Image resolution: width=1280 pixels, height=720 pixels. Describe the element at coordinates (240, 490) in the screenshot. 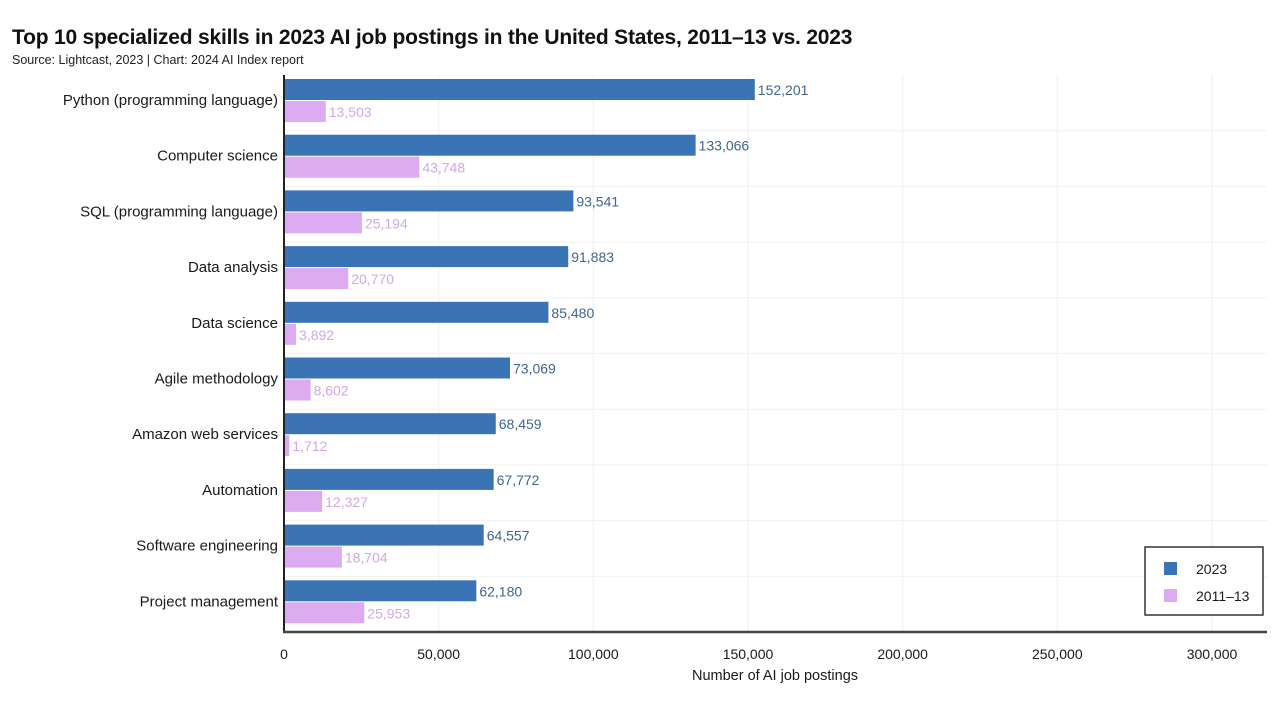

I see `category-label: Automation` at that location.